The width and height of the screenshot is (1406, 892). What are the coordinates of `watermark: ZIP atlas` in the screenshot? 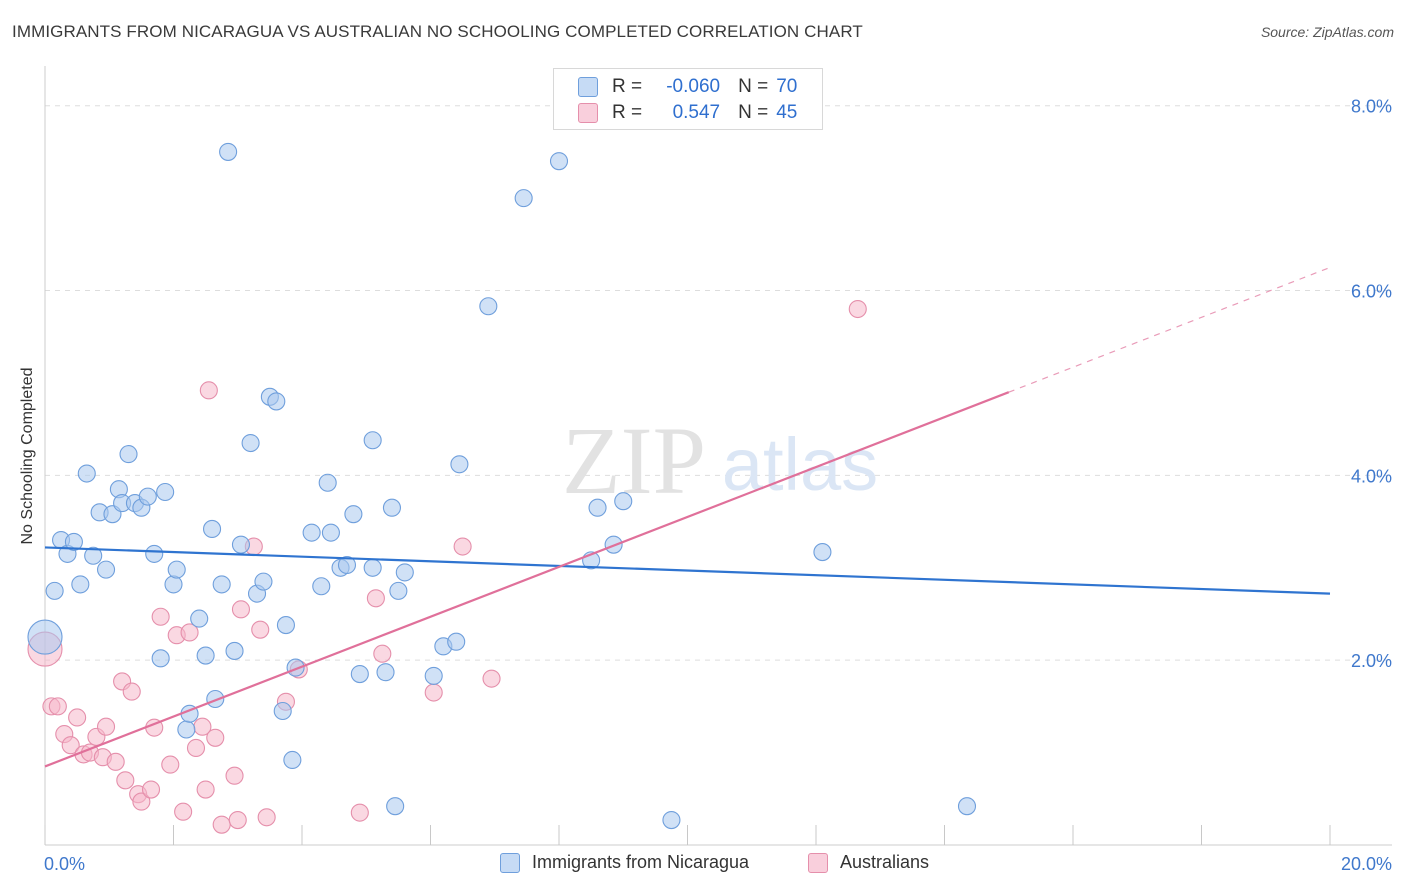 It's located at (720, 460).